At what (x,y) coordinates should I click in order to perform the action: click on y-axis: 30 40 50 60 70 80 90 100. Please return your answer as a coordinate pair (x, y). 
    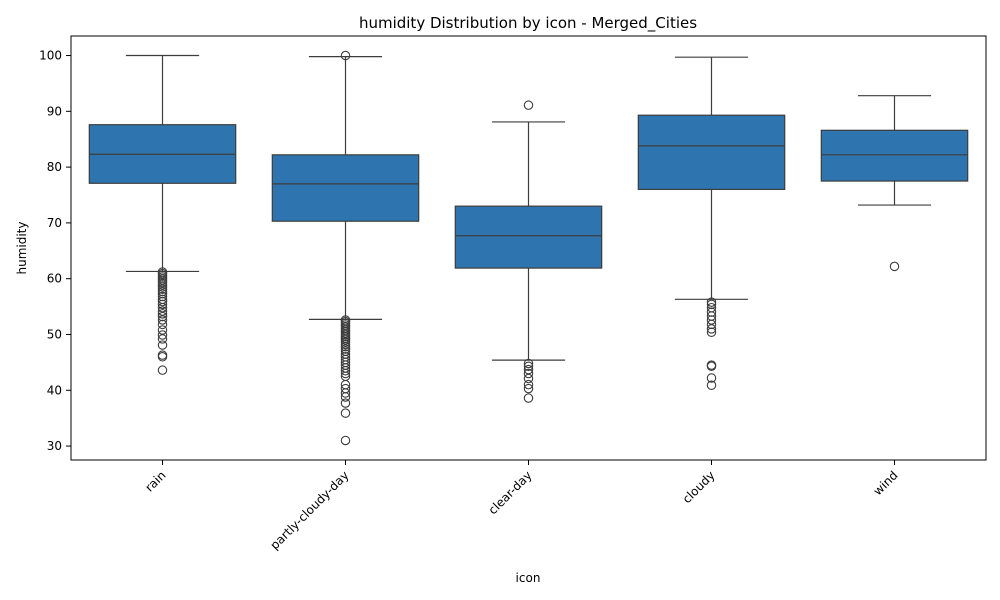
    Looking at the image, I should click on (55, 251).